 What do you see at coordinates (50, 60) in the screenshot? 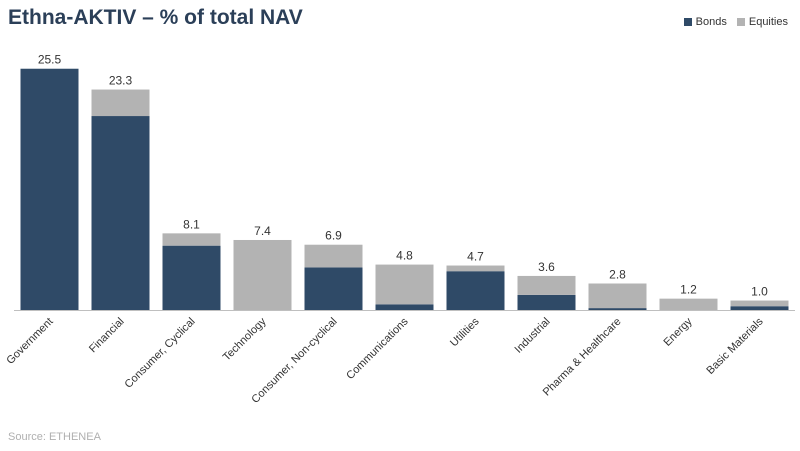
I see `data-label-0: 25.5` at bounding box center [50, 60].